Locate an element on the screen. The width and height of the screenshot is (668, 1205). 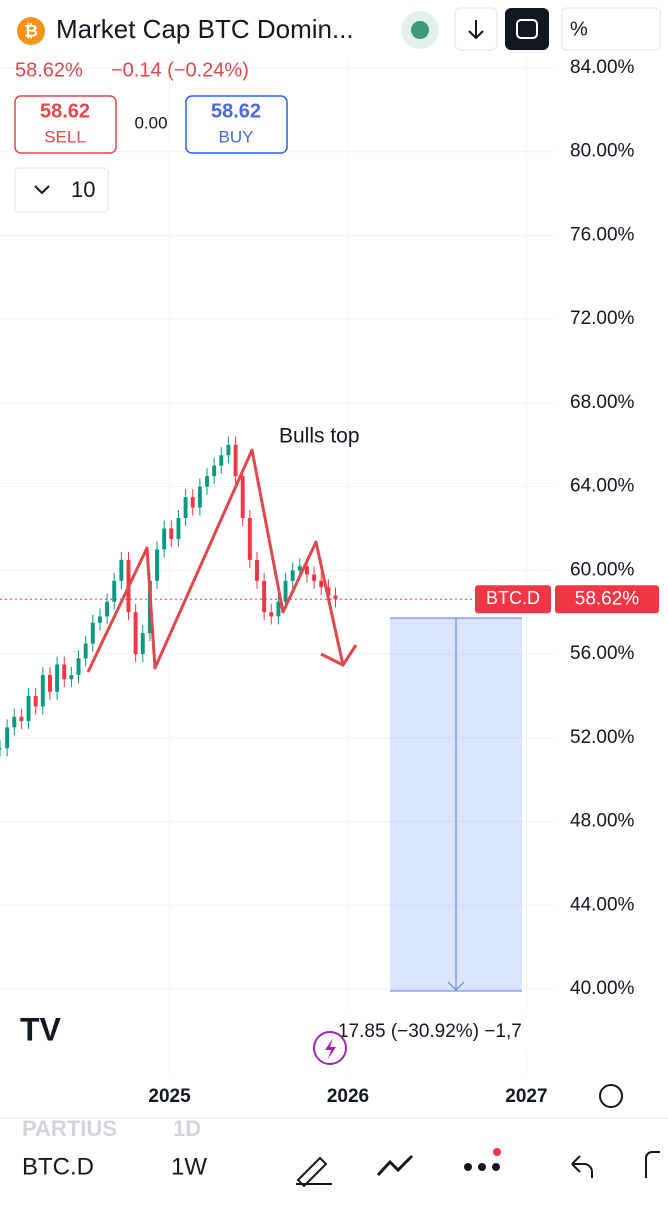
y-tick-label: 76.00% is located at coordinates (602, 234).